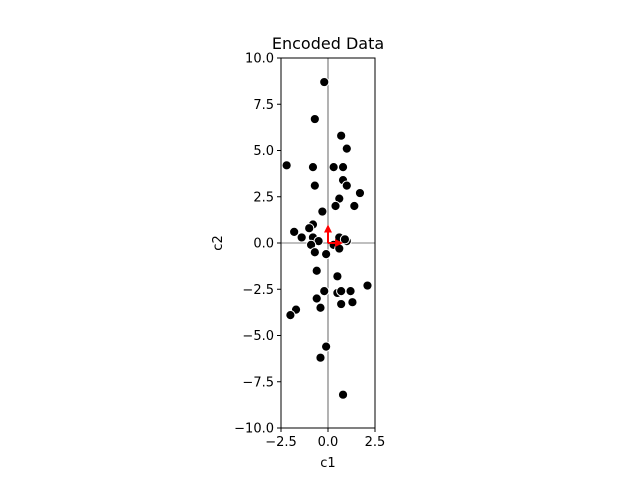  Describe the element at coordinates (281, 442) in the screenshot. I see `x-tick-label: −2.5` at that location.